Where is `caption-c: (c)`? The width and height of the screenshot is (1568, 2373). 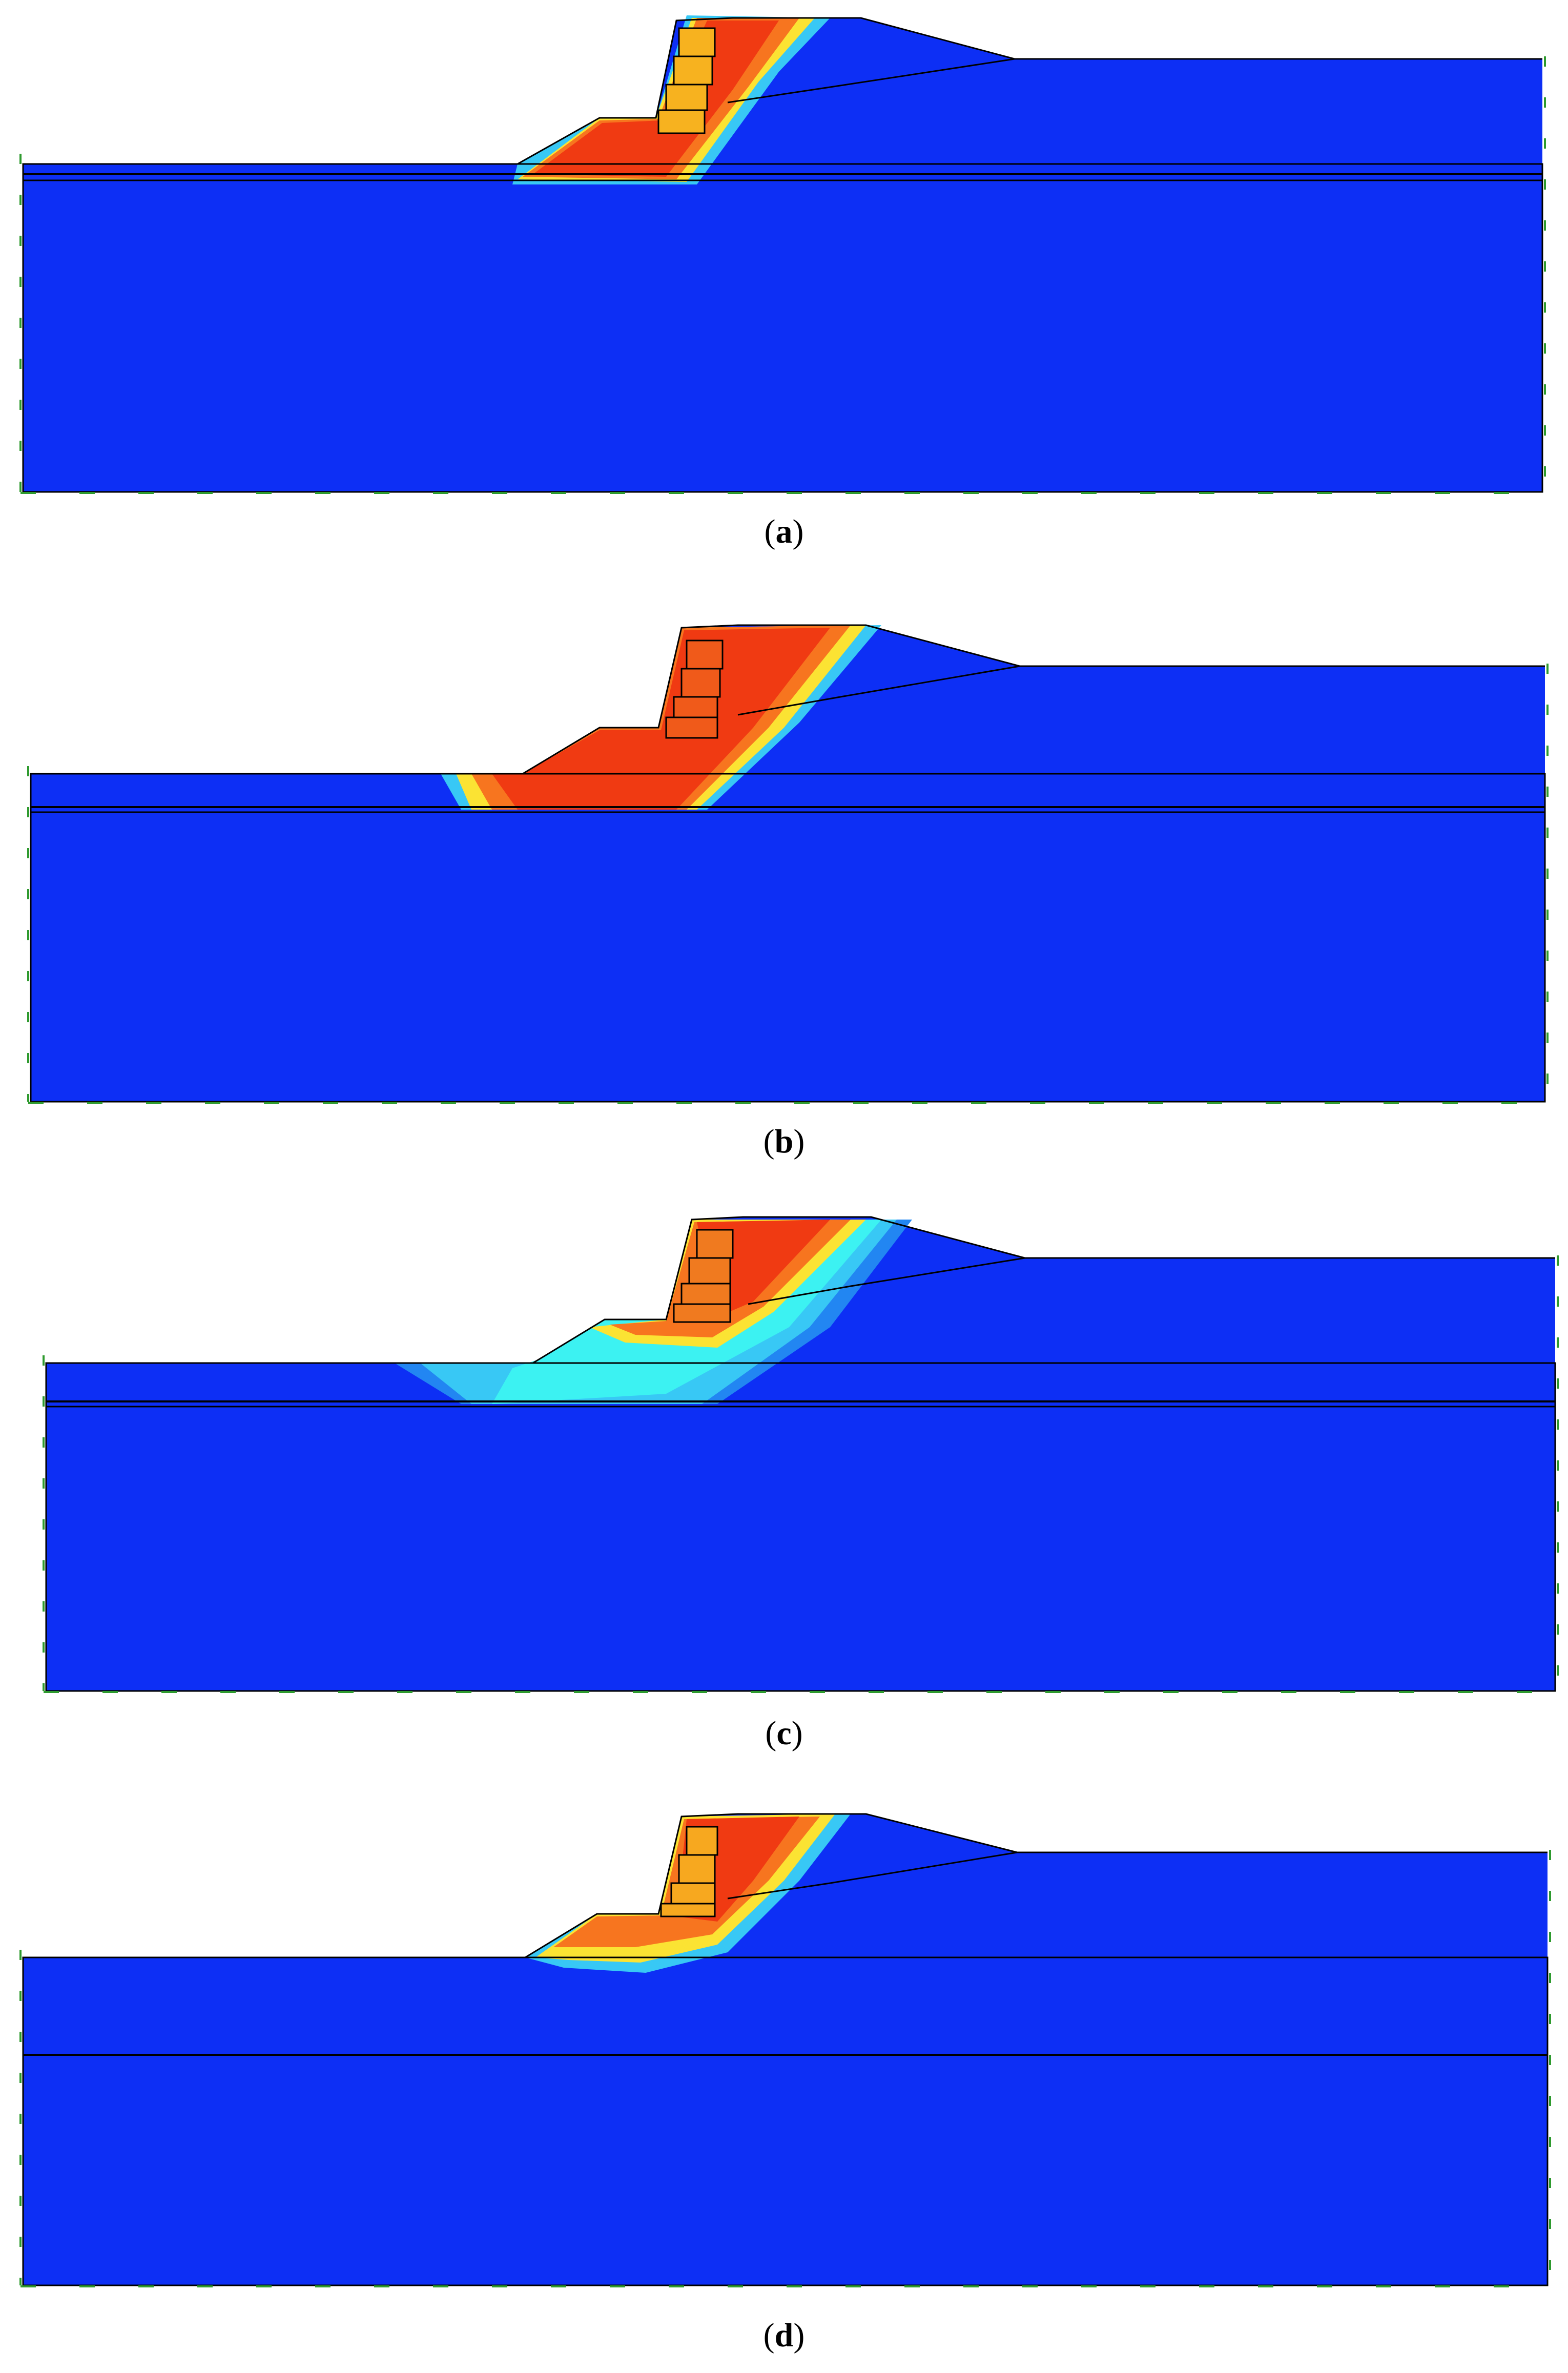
caption-c: (c) is located at coordinates (784, 1733).